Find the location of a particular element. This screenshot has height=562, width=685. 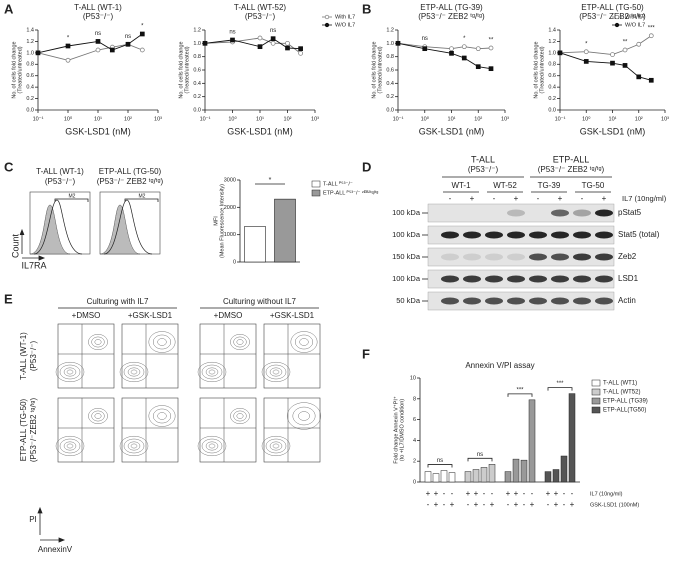

y-tick-label: 1.2 is located at coordinates (197, 30).